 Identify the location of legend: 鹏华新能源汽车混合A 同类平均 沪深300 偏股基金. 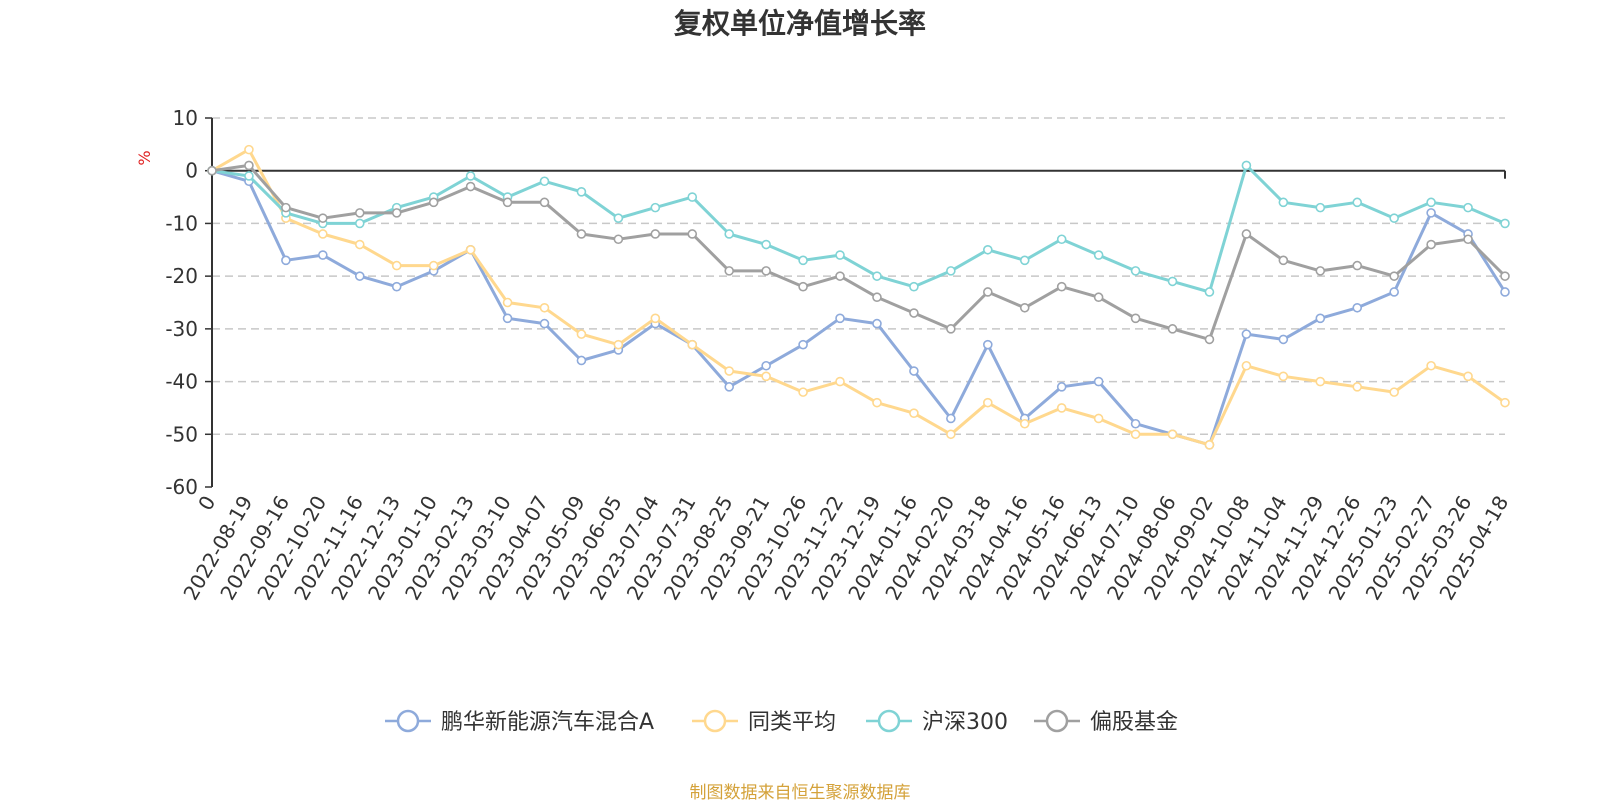
(781, 722).